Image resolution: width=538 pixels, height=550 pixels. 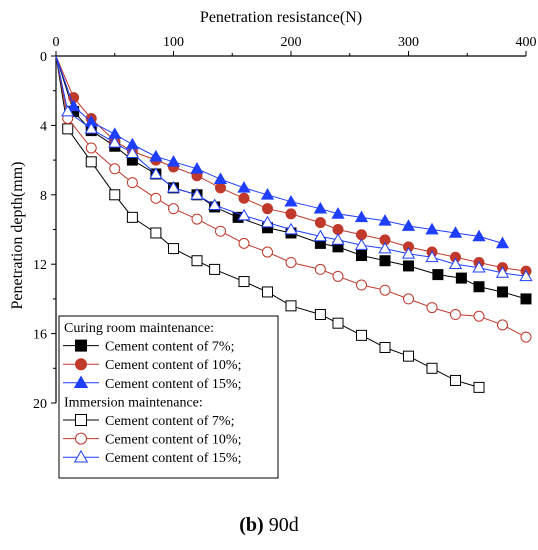 I want to click on legend-box, so click(x=168, y=397).